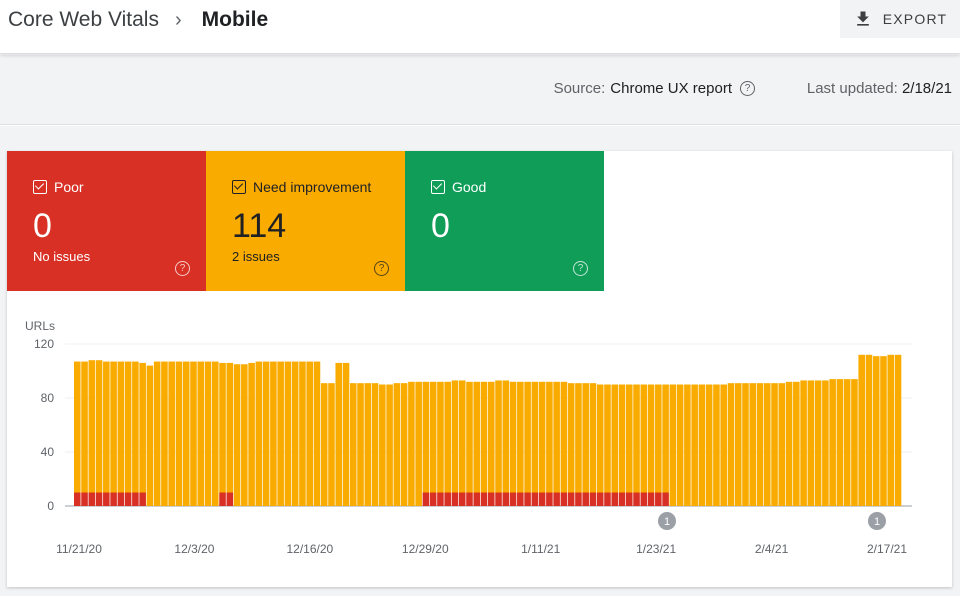 This screenshot has height=596, width=960. What do you see at coordinates (256, 256) in the screenshot?
I see `tile-needs-issues: 2 issues` at bounding box center [256, 256].